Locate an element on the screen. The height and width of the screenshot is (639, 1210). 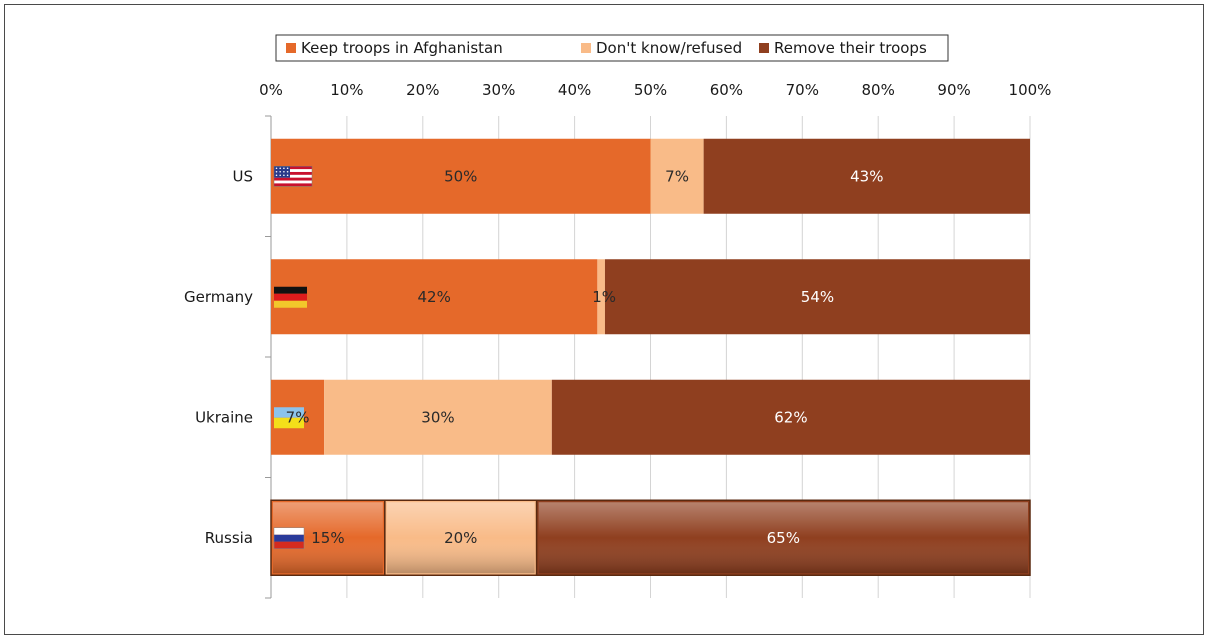
category-label-us: US is located at coordinates (242, 176).